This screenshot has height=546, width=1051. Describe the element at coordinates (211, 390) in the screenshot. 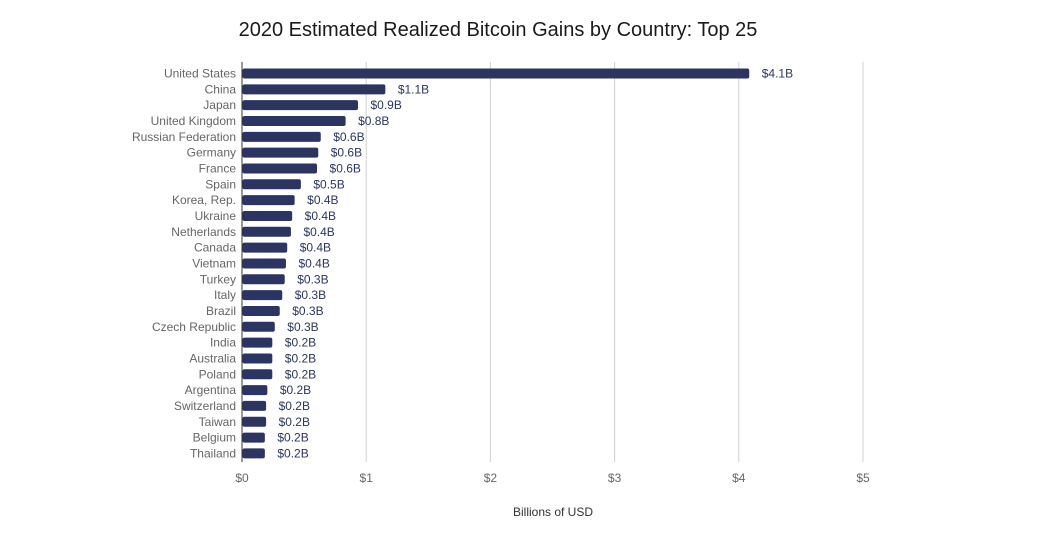

I see `category-label: Argentina` at that location.